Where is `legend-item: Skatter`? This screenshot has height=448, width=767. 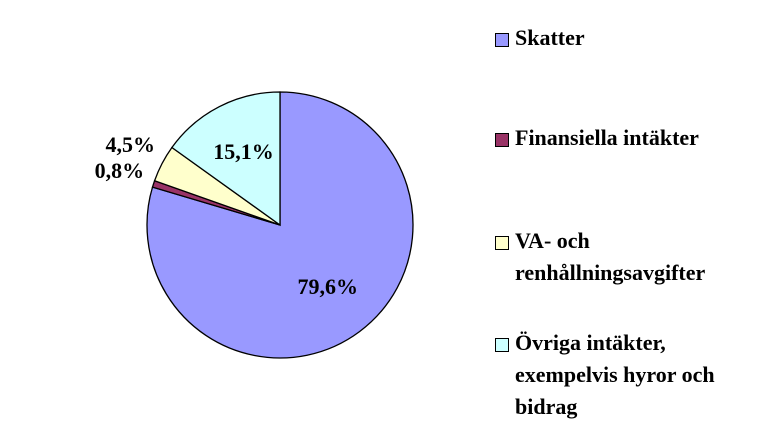 legend-item: Skatter is located at coordinates (612, 38).